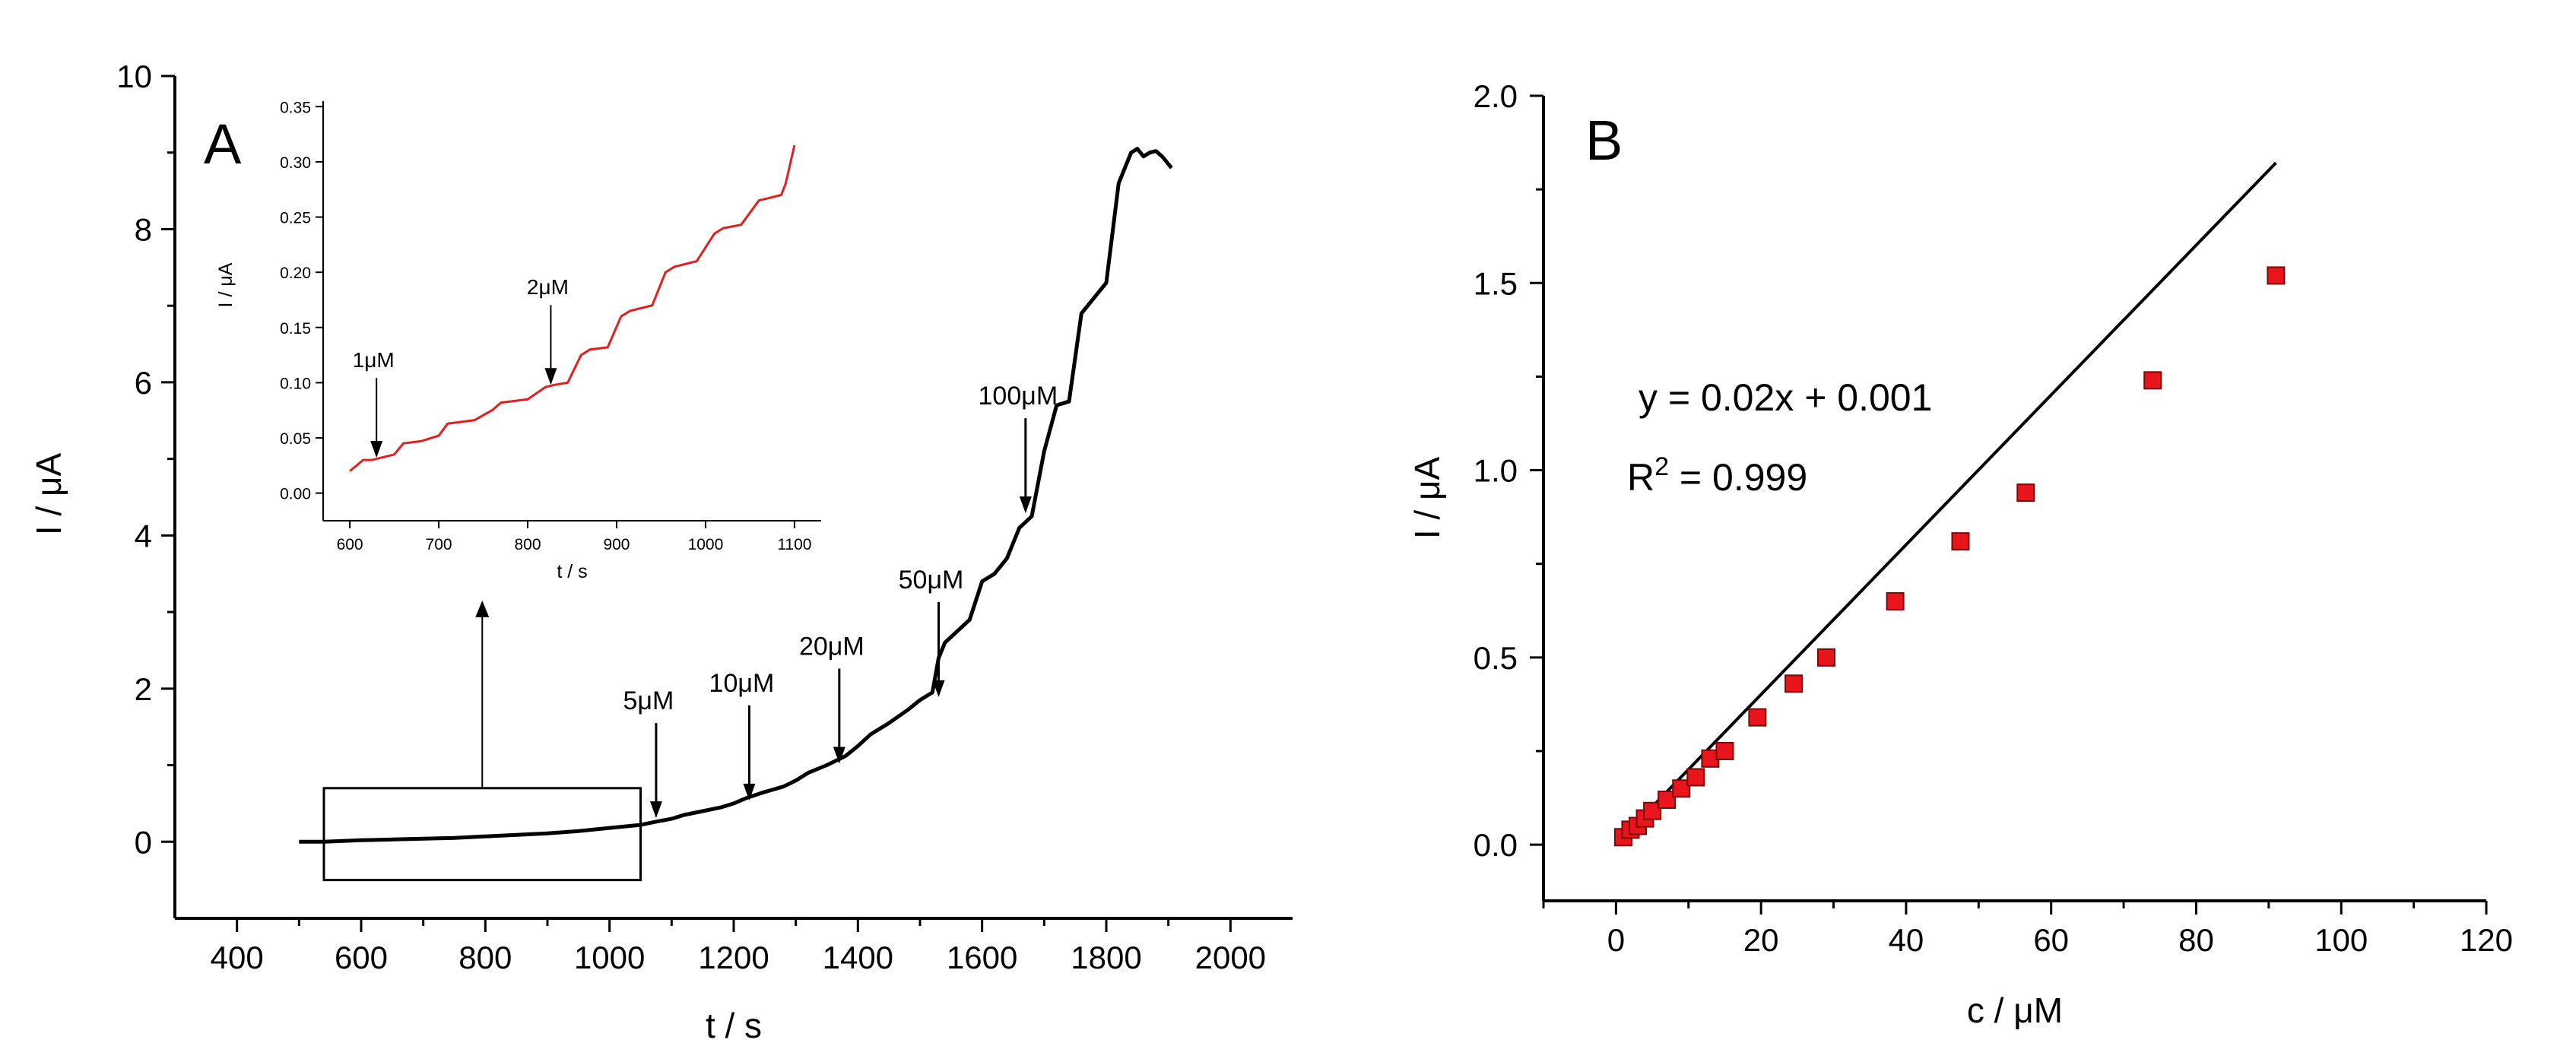 The image size is (2576, 1062). I want to click on panel-b-y-tick-label: 0.0, so click(1496, 845).